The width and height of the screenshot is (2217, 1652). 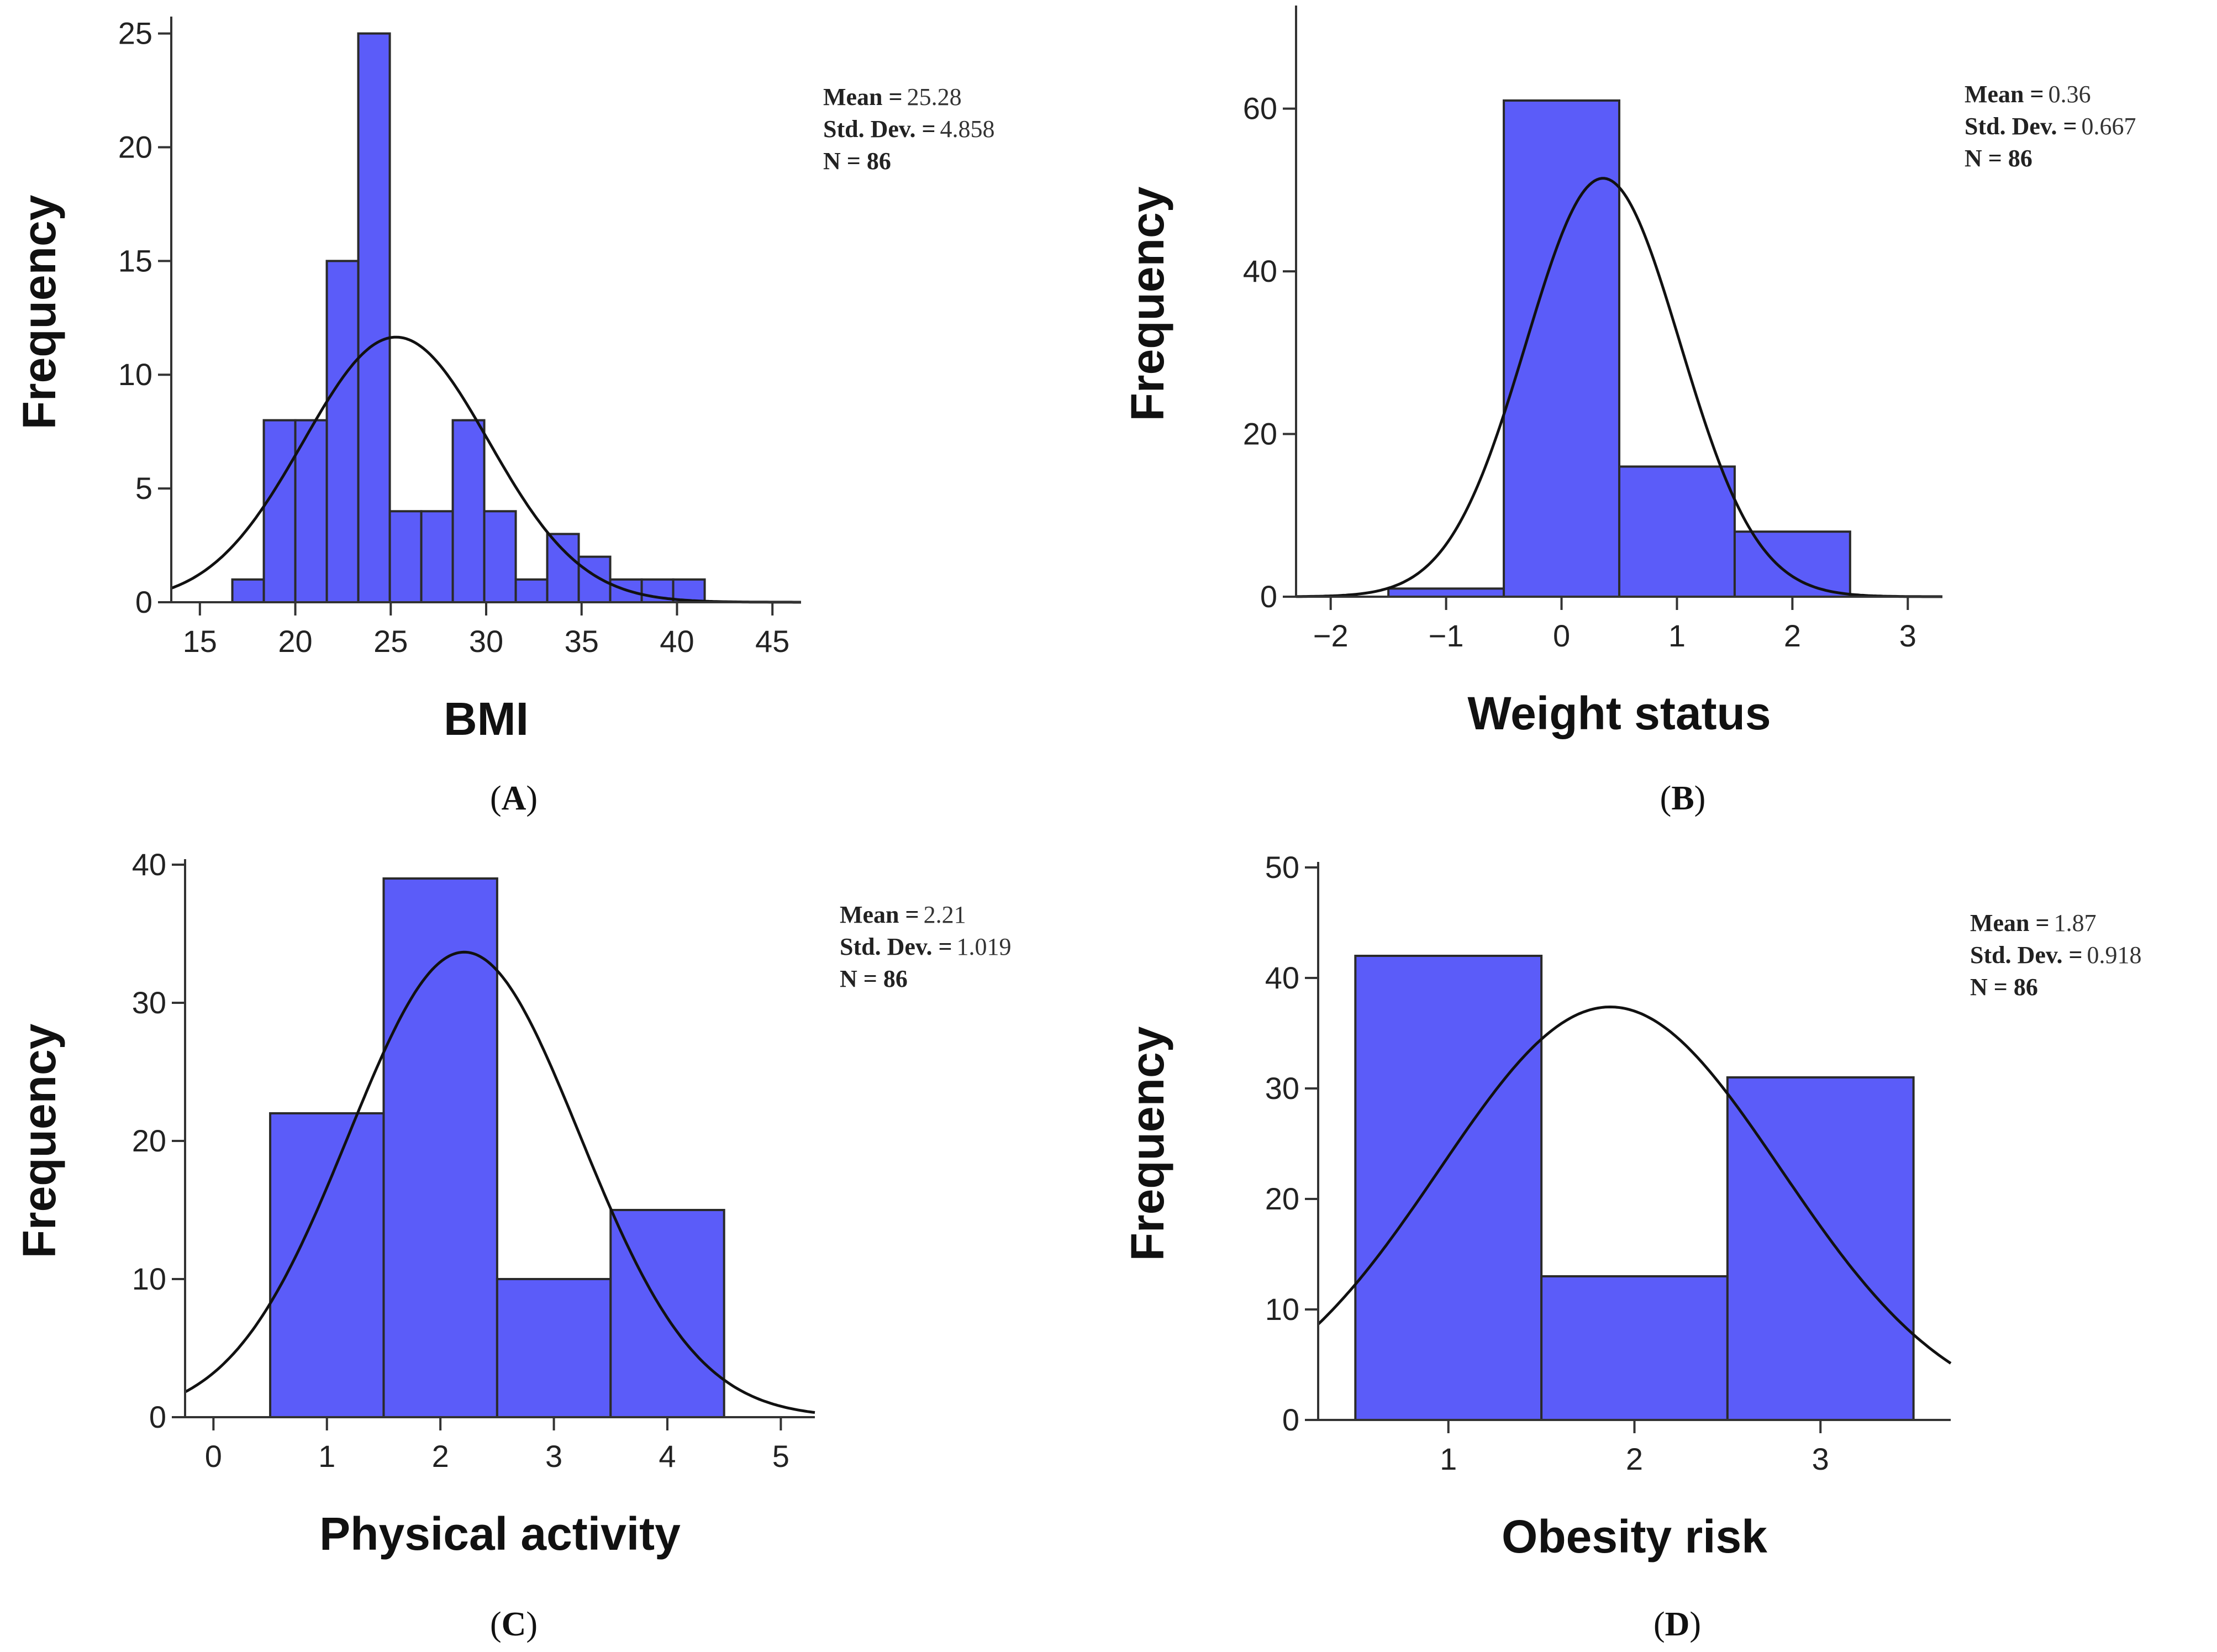 What do you see at coordinates (135, 260) in the screenshot?
I see `y-tick-label: 15` at bounding box center [135, 260].